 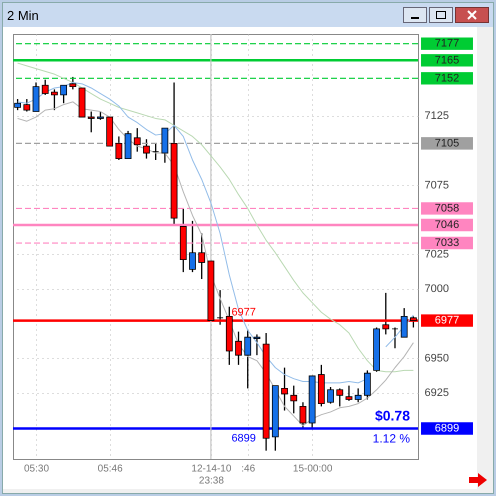 I want to click on x-tick-label: 15-00:00, so click(x=312, y=469).